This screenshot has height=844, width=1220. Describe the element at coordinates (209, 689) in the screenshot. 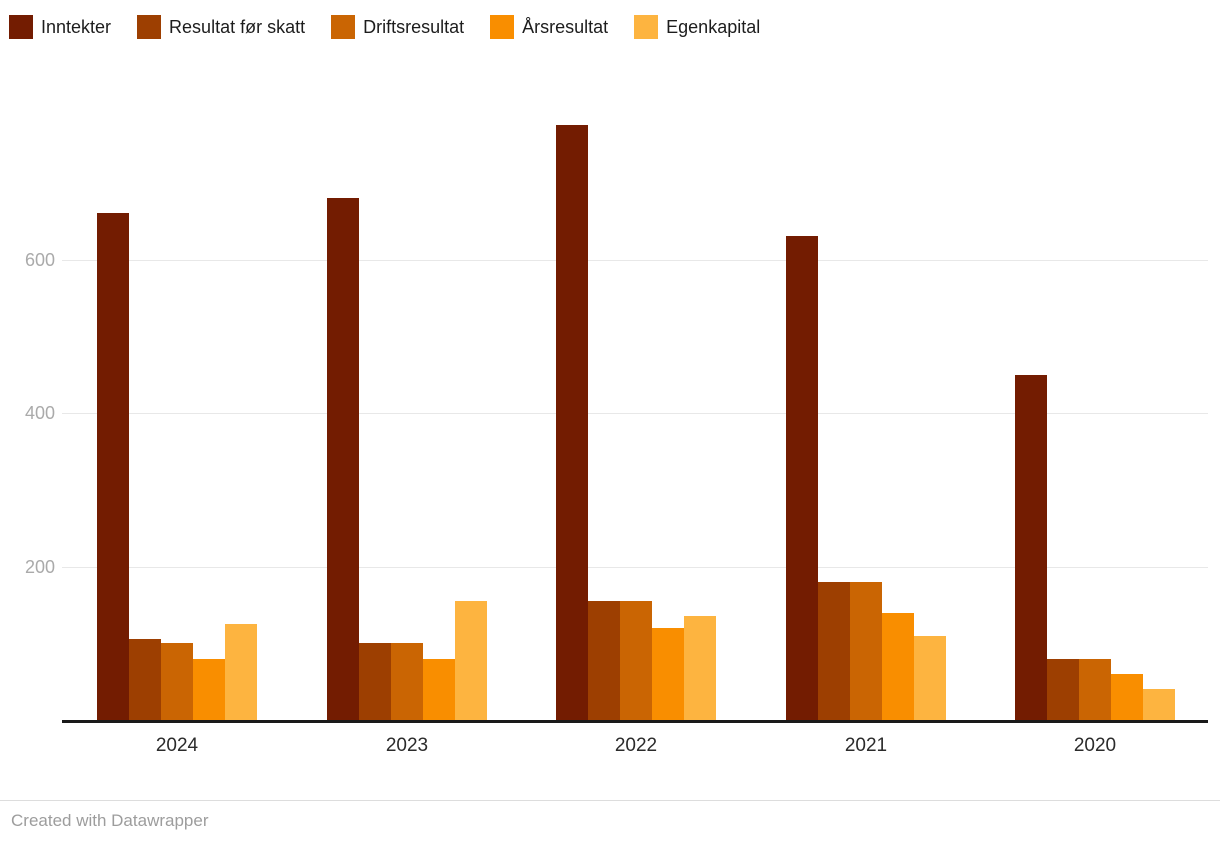

I see `bar-2024--rsresultat` at that location.